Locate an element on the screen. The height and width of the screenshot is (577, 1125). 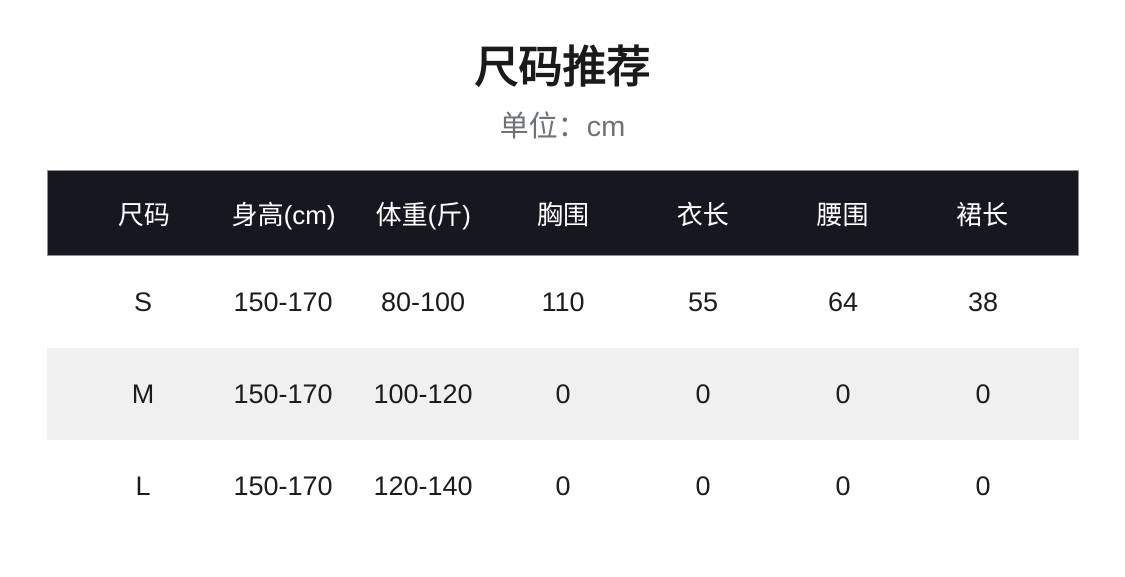
cell-weight-range: 80-100 is located at coordinates (423, 301).